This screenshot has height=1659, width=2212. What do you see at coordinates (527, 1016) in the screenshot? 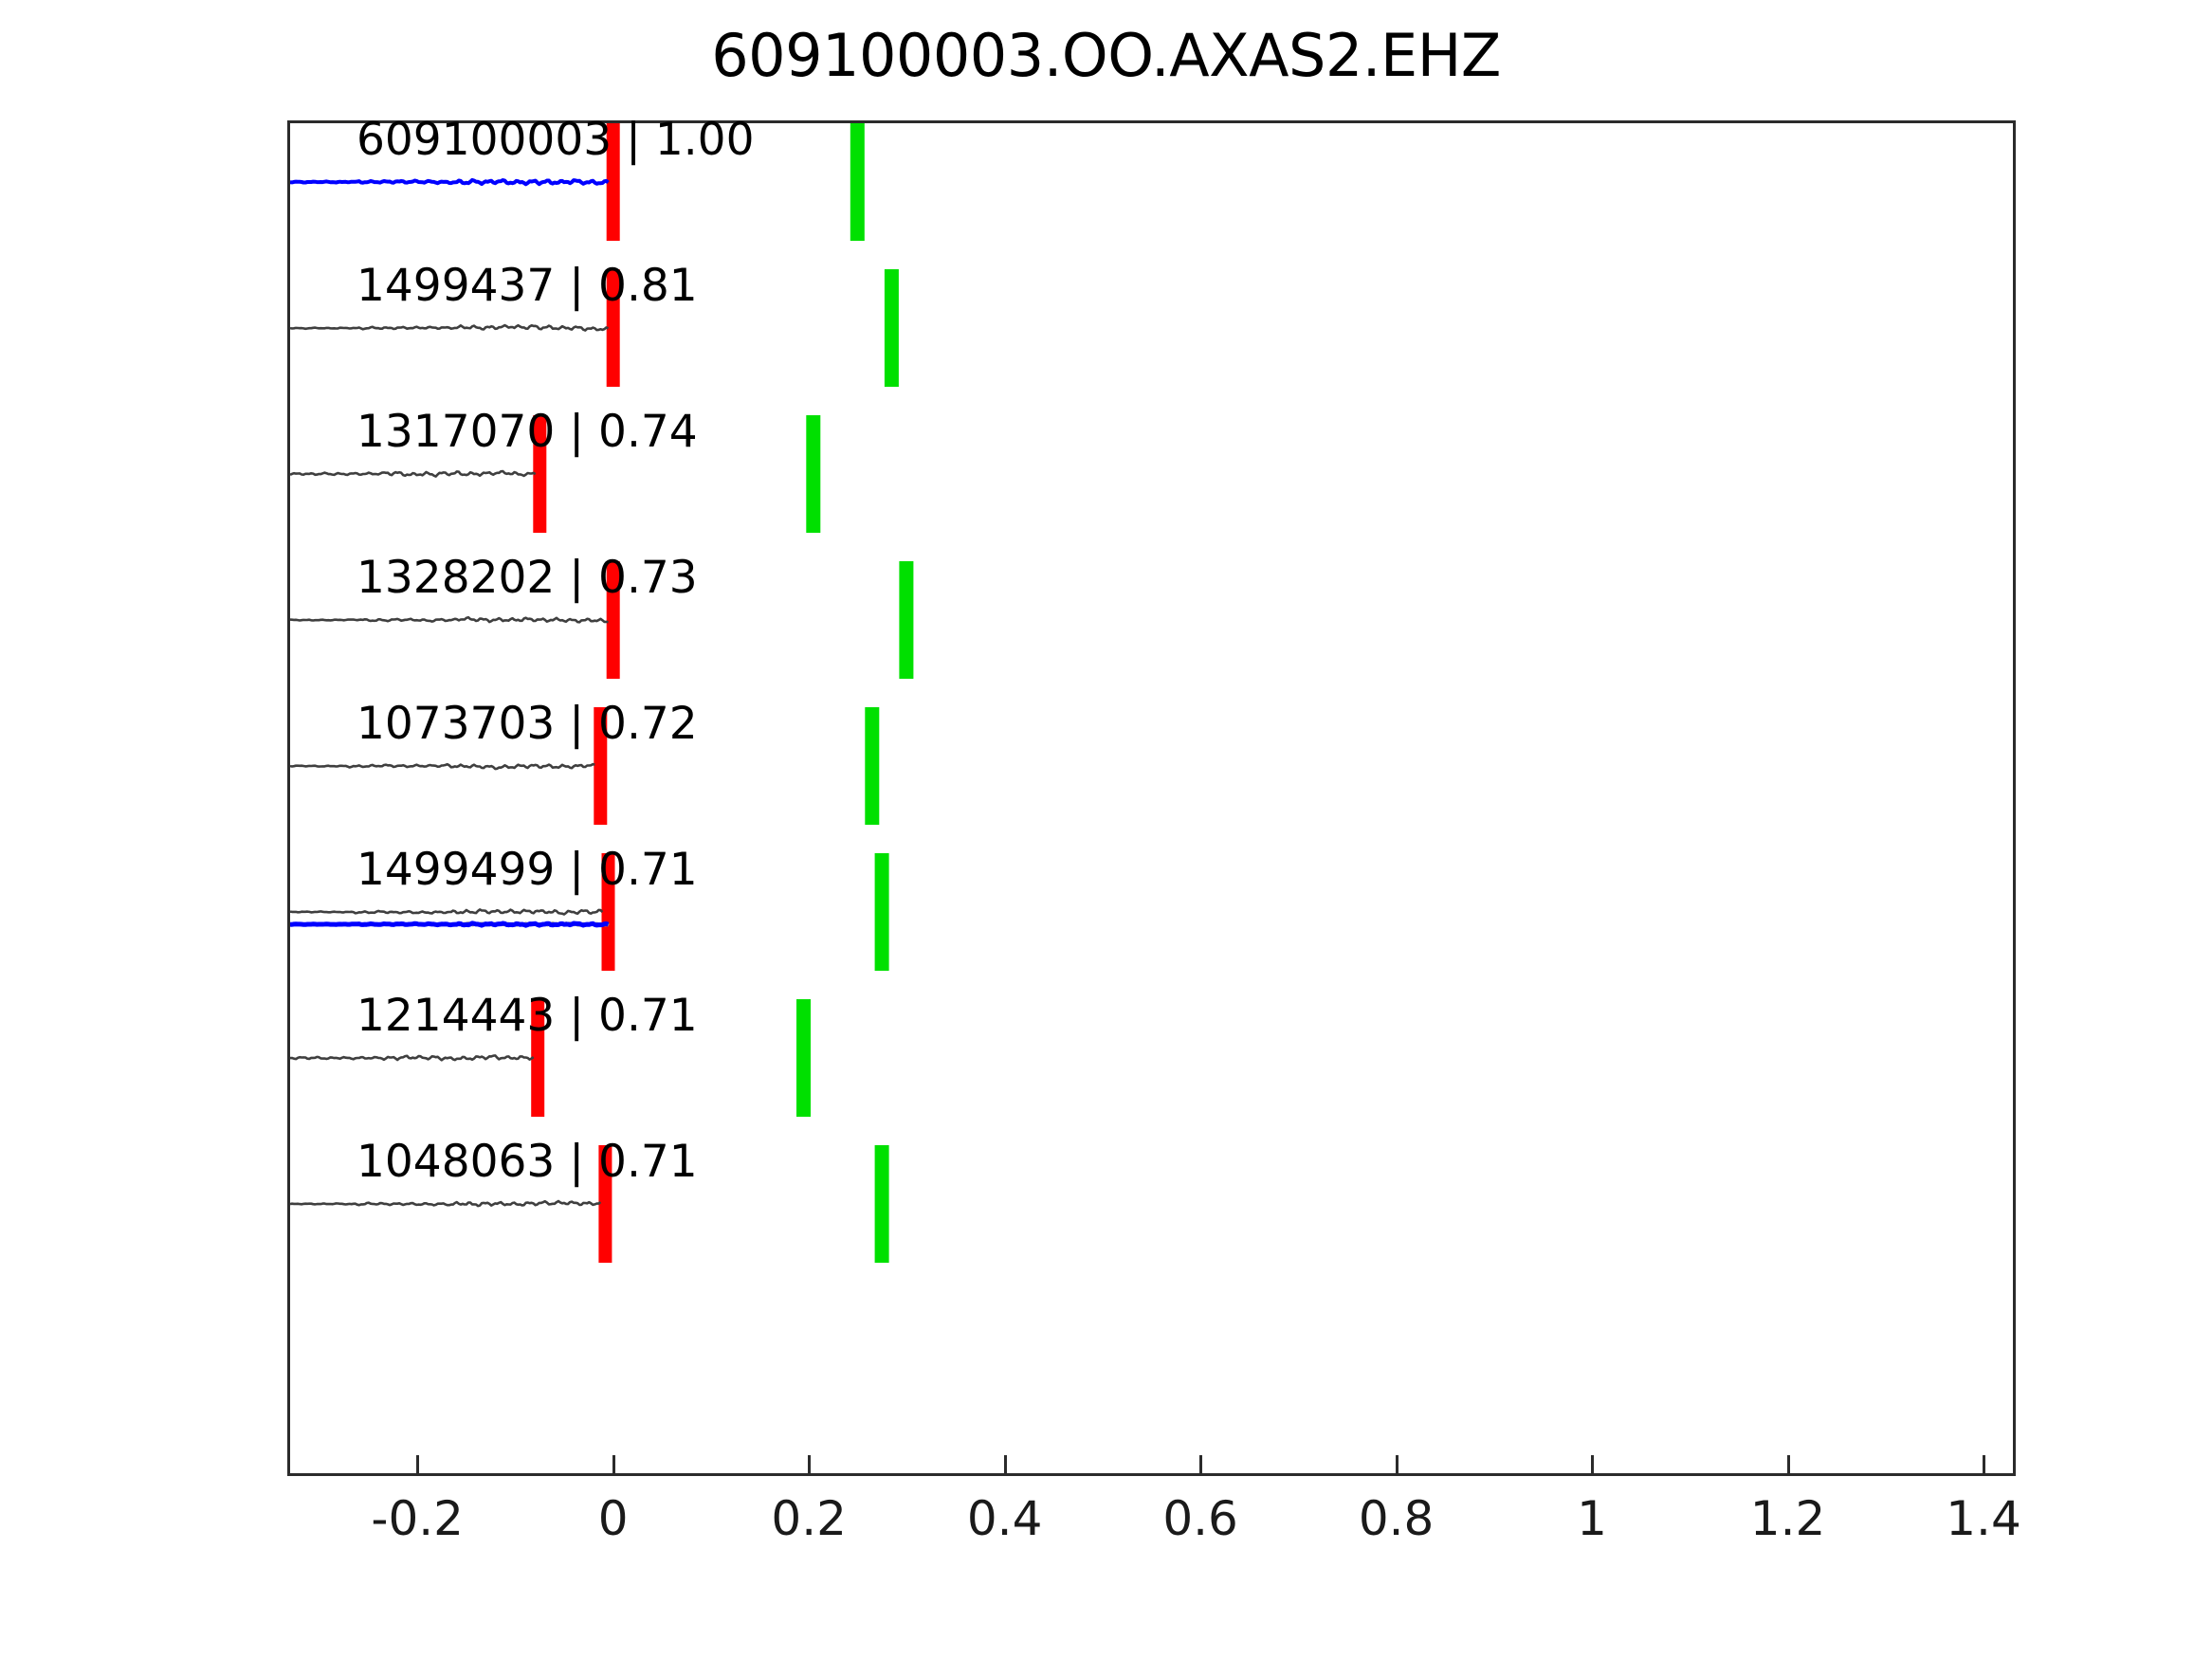
I see `trace-label: 1214443 | 0.71` at bounding box center [527, 1016].